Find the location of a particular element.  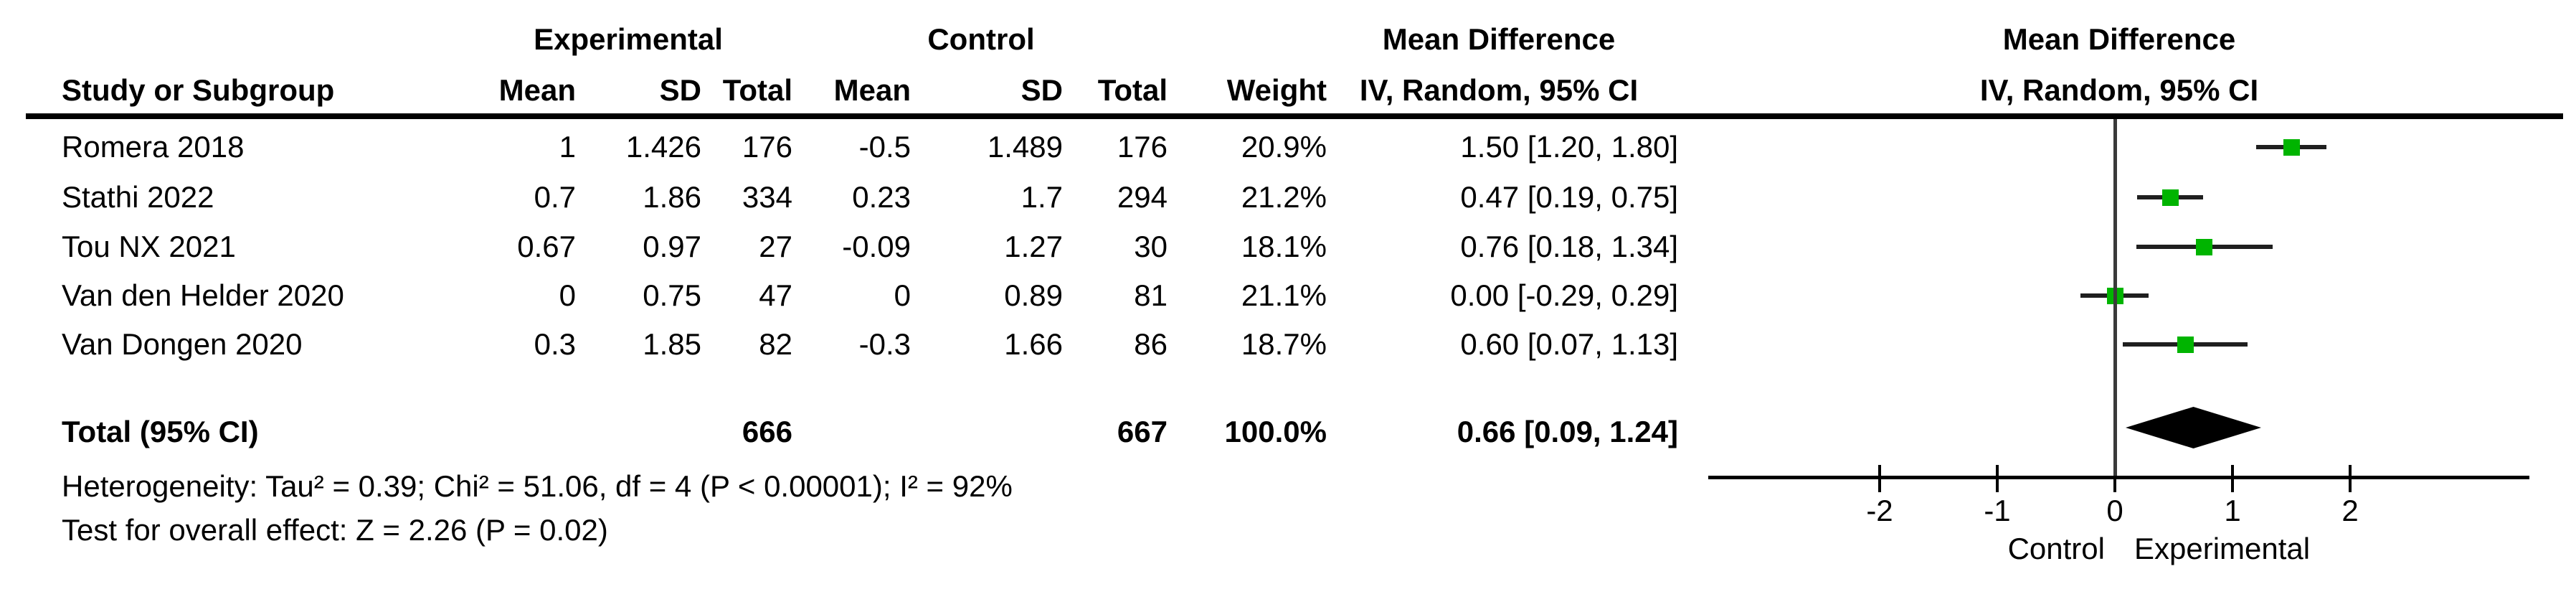

study-name: Van den Helder 2020 is located at coordinates (203, 295).